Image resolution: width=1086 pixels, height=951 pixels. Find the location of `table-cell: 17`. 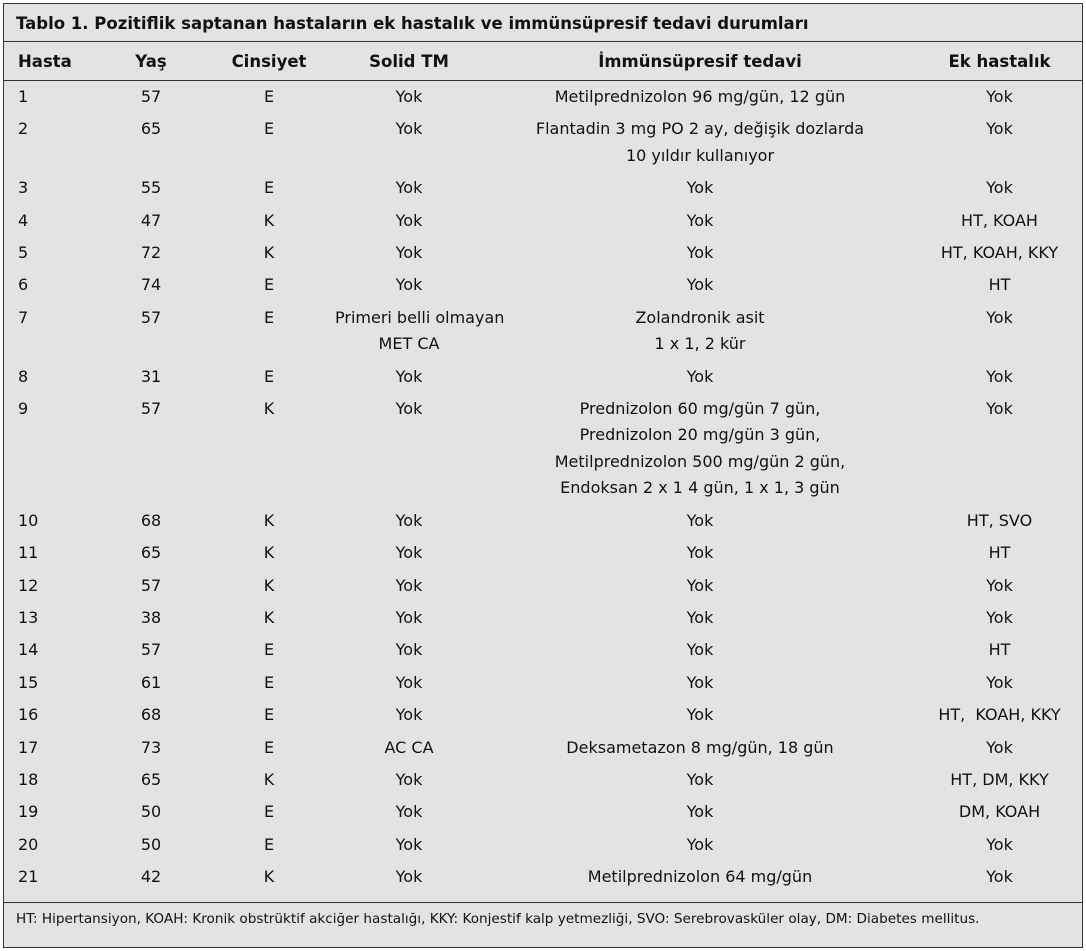

table-cell: 17 is located at coordinates (28, 747).